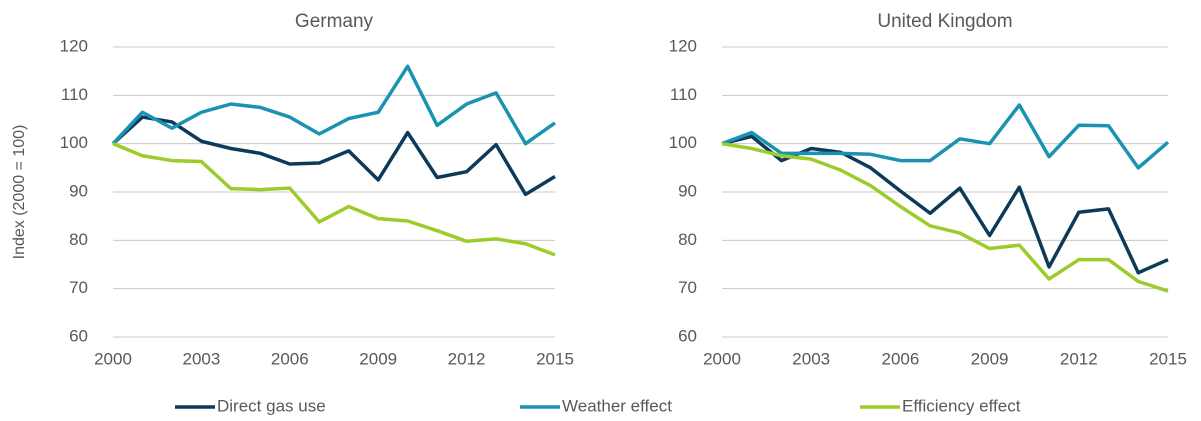  I want to click on chart-title: United Kingdom, so click(944, 21).